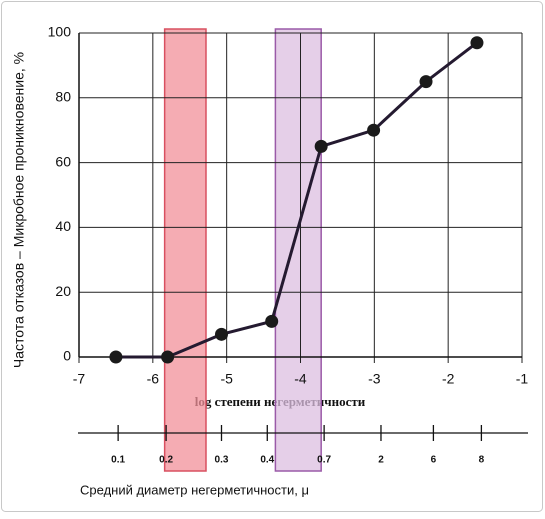 This screenshot has width=545, height=519. I want to click on x2-tick-label: 2, so click(381, 460).